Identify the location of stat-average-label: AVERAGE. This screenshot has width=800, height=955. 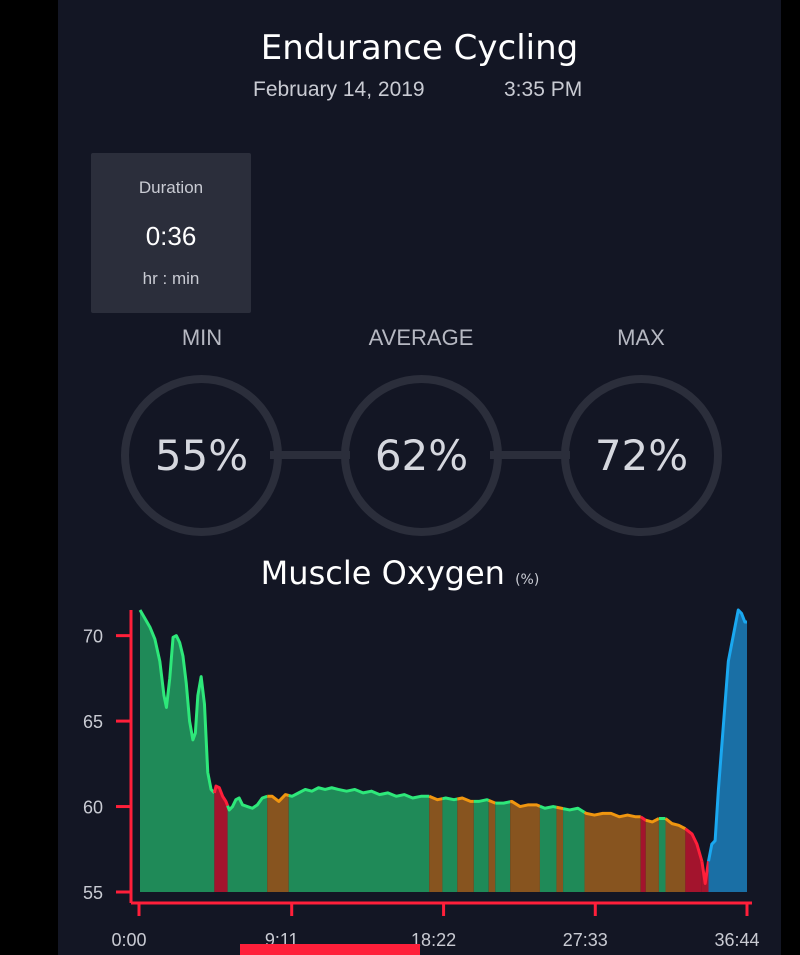
(421, 339).